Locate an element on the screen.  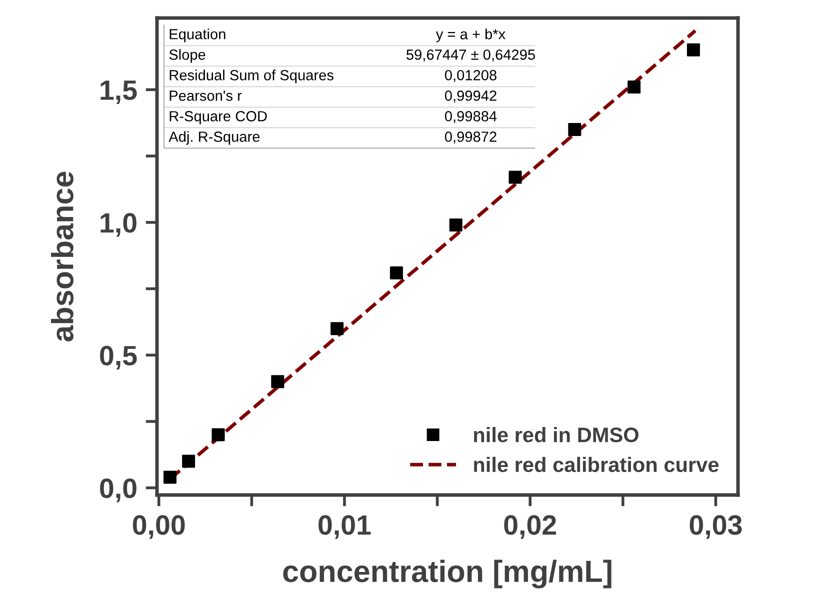
annotation: 0,99942 is located at coordinates (470, 96).